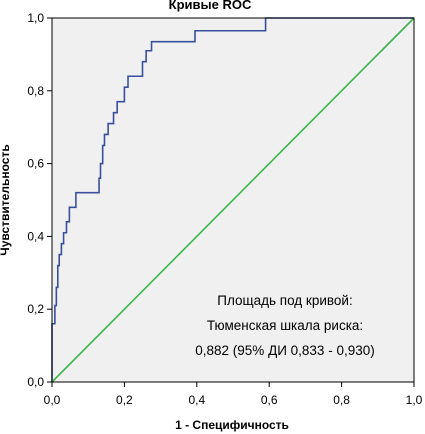 This screenshot has width=425, height=434. Describe the element at coordinates (35, 236) in the screenshot. I see `y-tick-label: 0,4` at that location.